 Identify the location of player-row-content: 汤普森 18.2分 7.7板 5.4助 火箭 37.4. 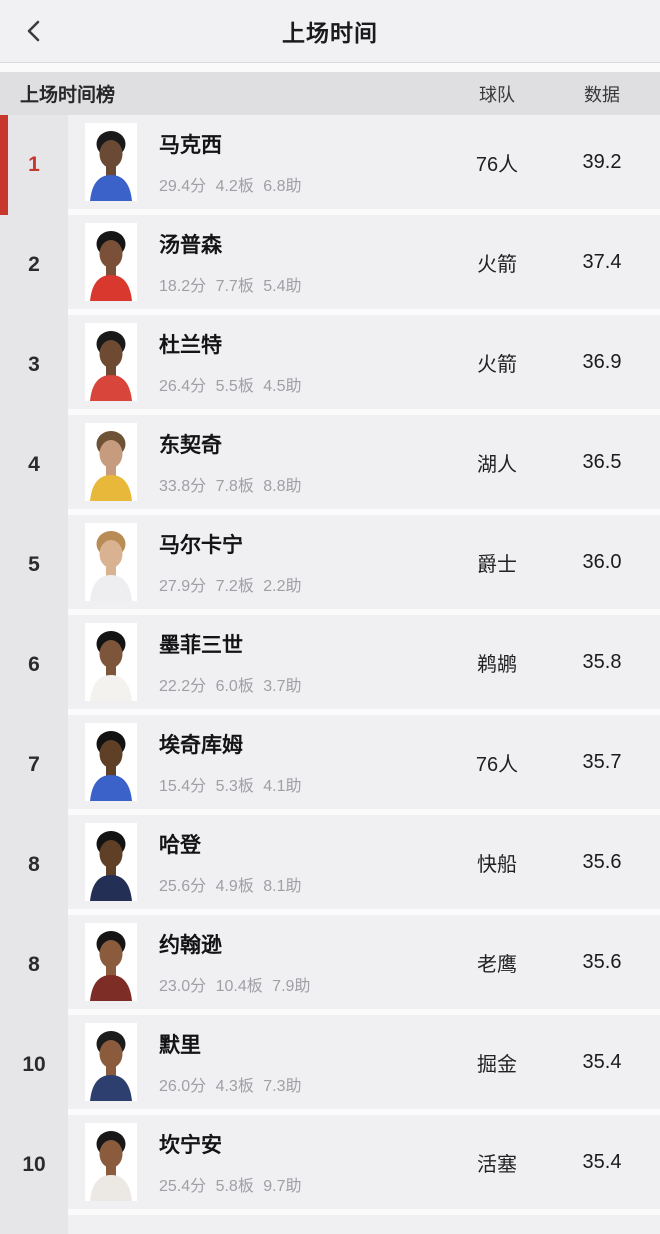
(364, 265).